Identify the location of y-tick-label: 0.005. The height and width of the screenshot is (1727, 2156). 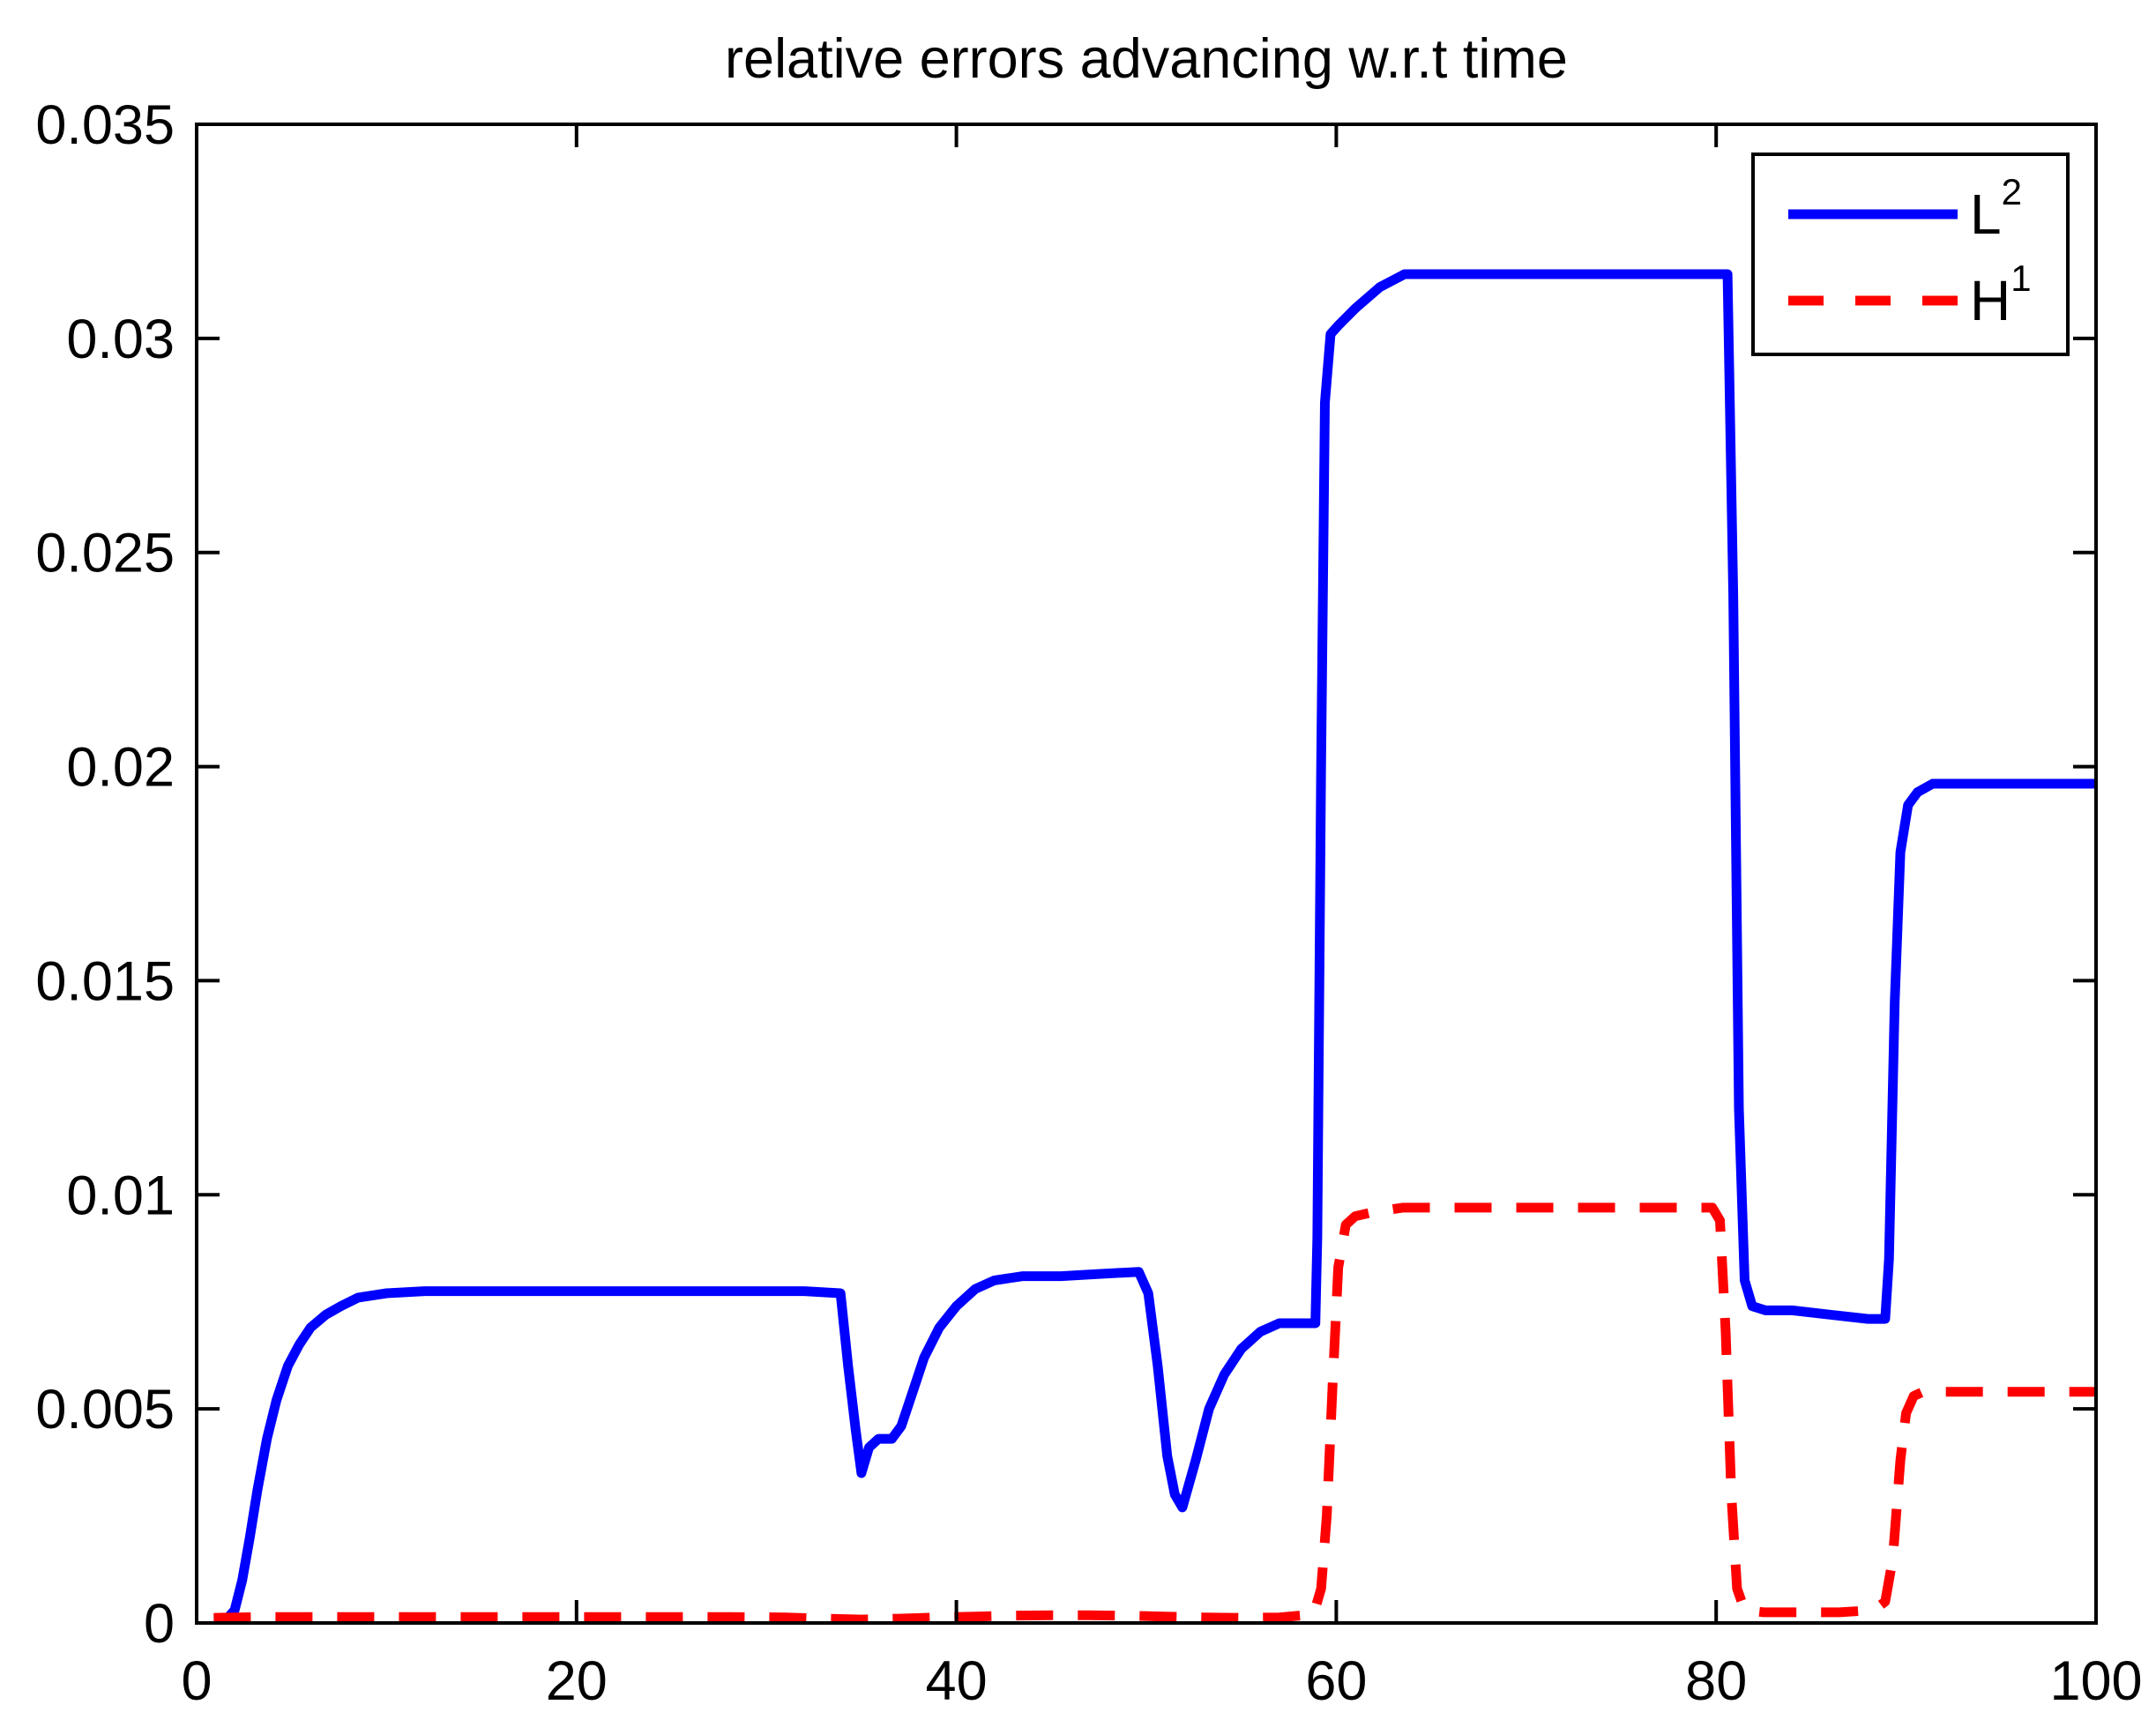
(105, 1409).